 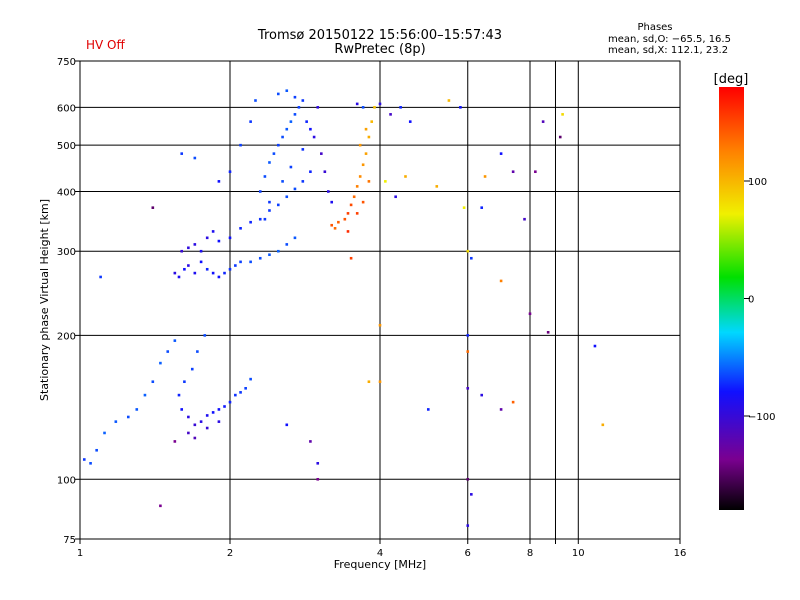 What do you see at coordinates (669, 39) in the screenshot?
I see `phases-o-mode-stats: mean, sd,O: −65.5, 16.5` at bounding box center [669, 39].